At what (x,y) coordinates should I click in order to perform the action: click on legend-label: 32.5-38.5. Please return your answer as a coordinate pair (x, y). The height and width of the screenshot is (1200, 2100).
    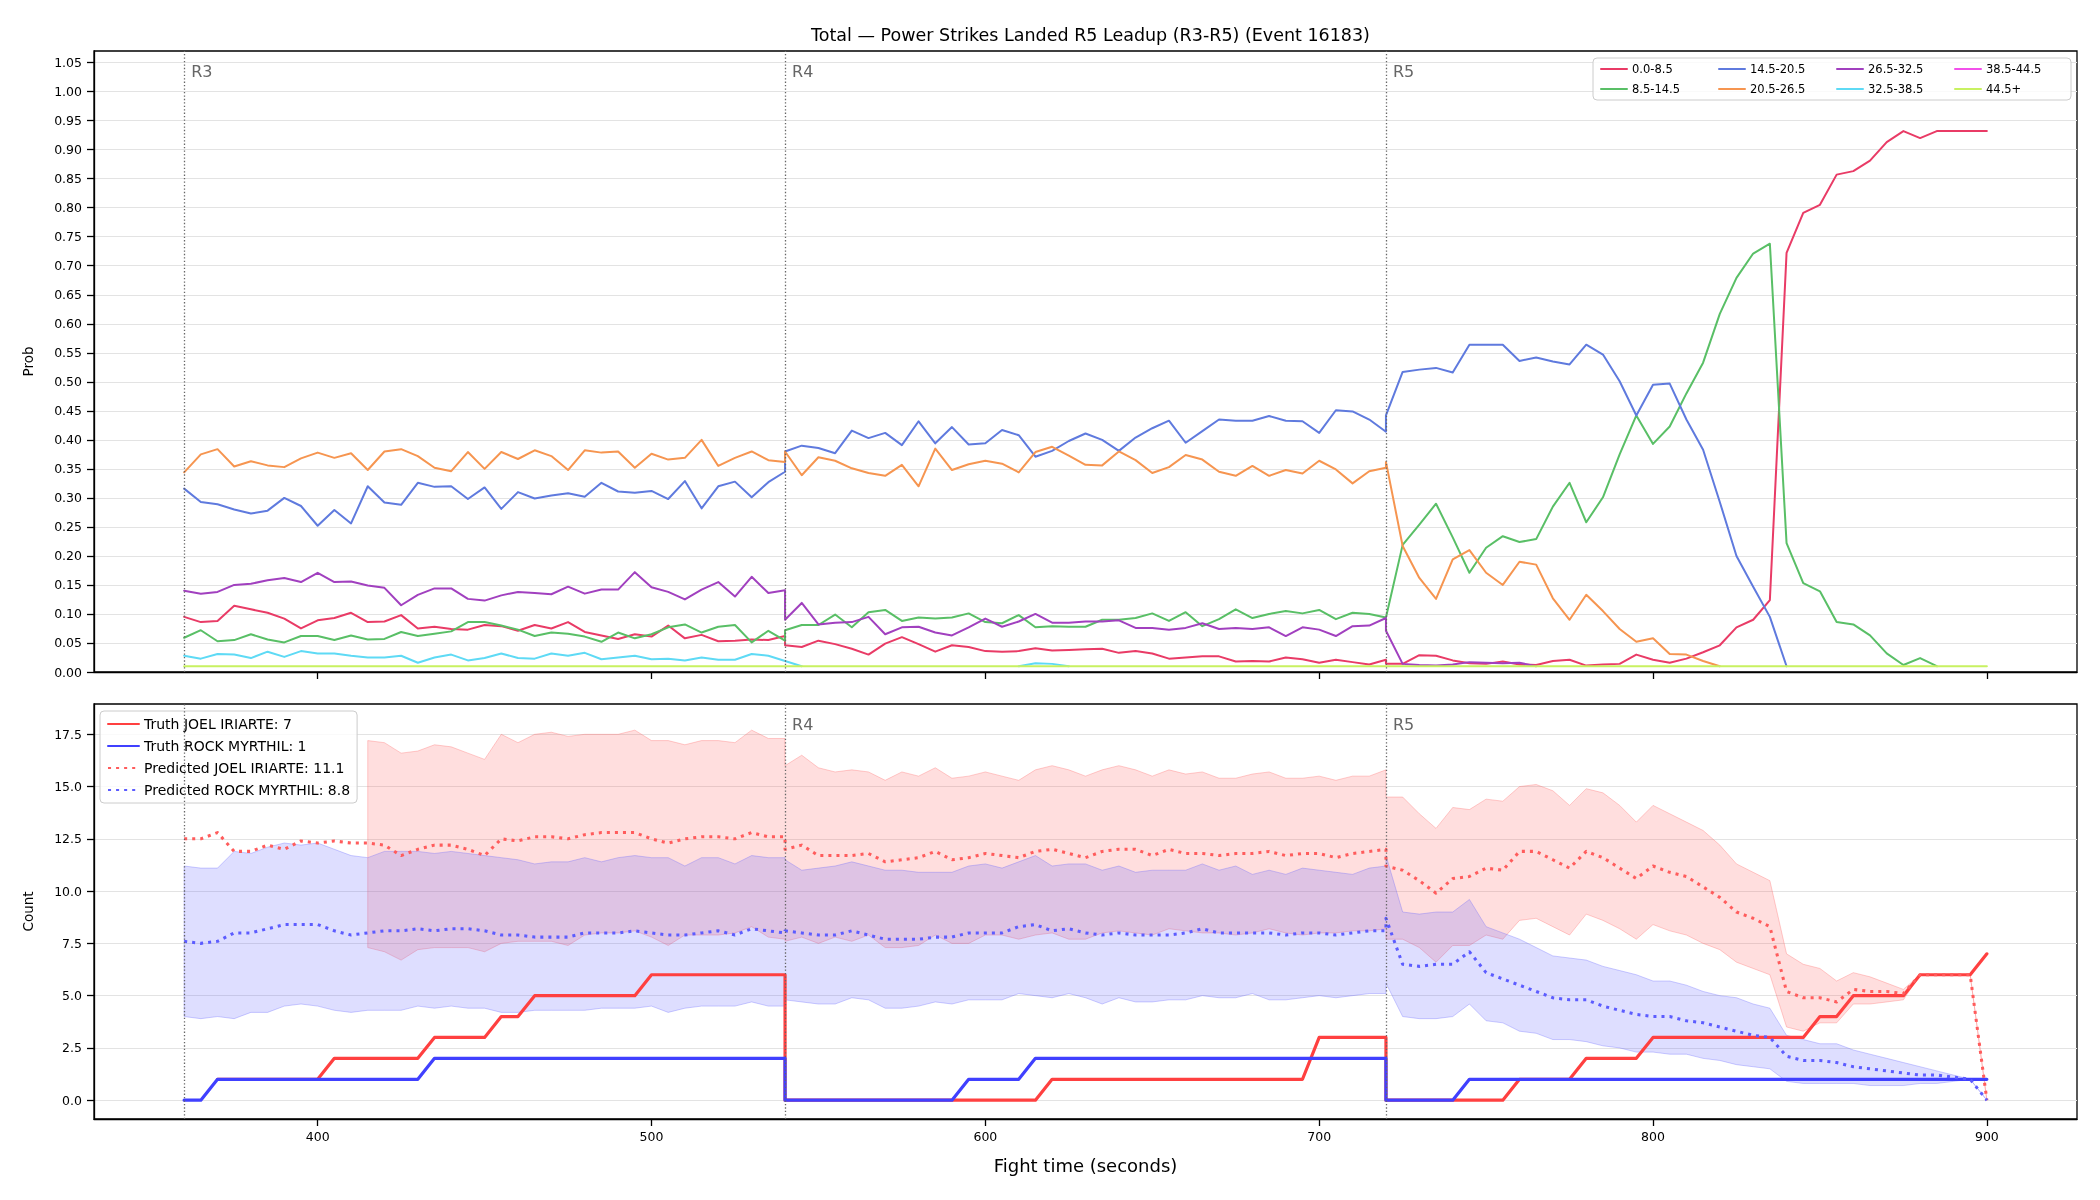
    Looking at the image, I should click on (1896, 89).